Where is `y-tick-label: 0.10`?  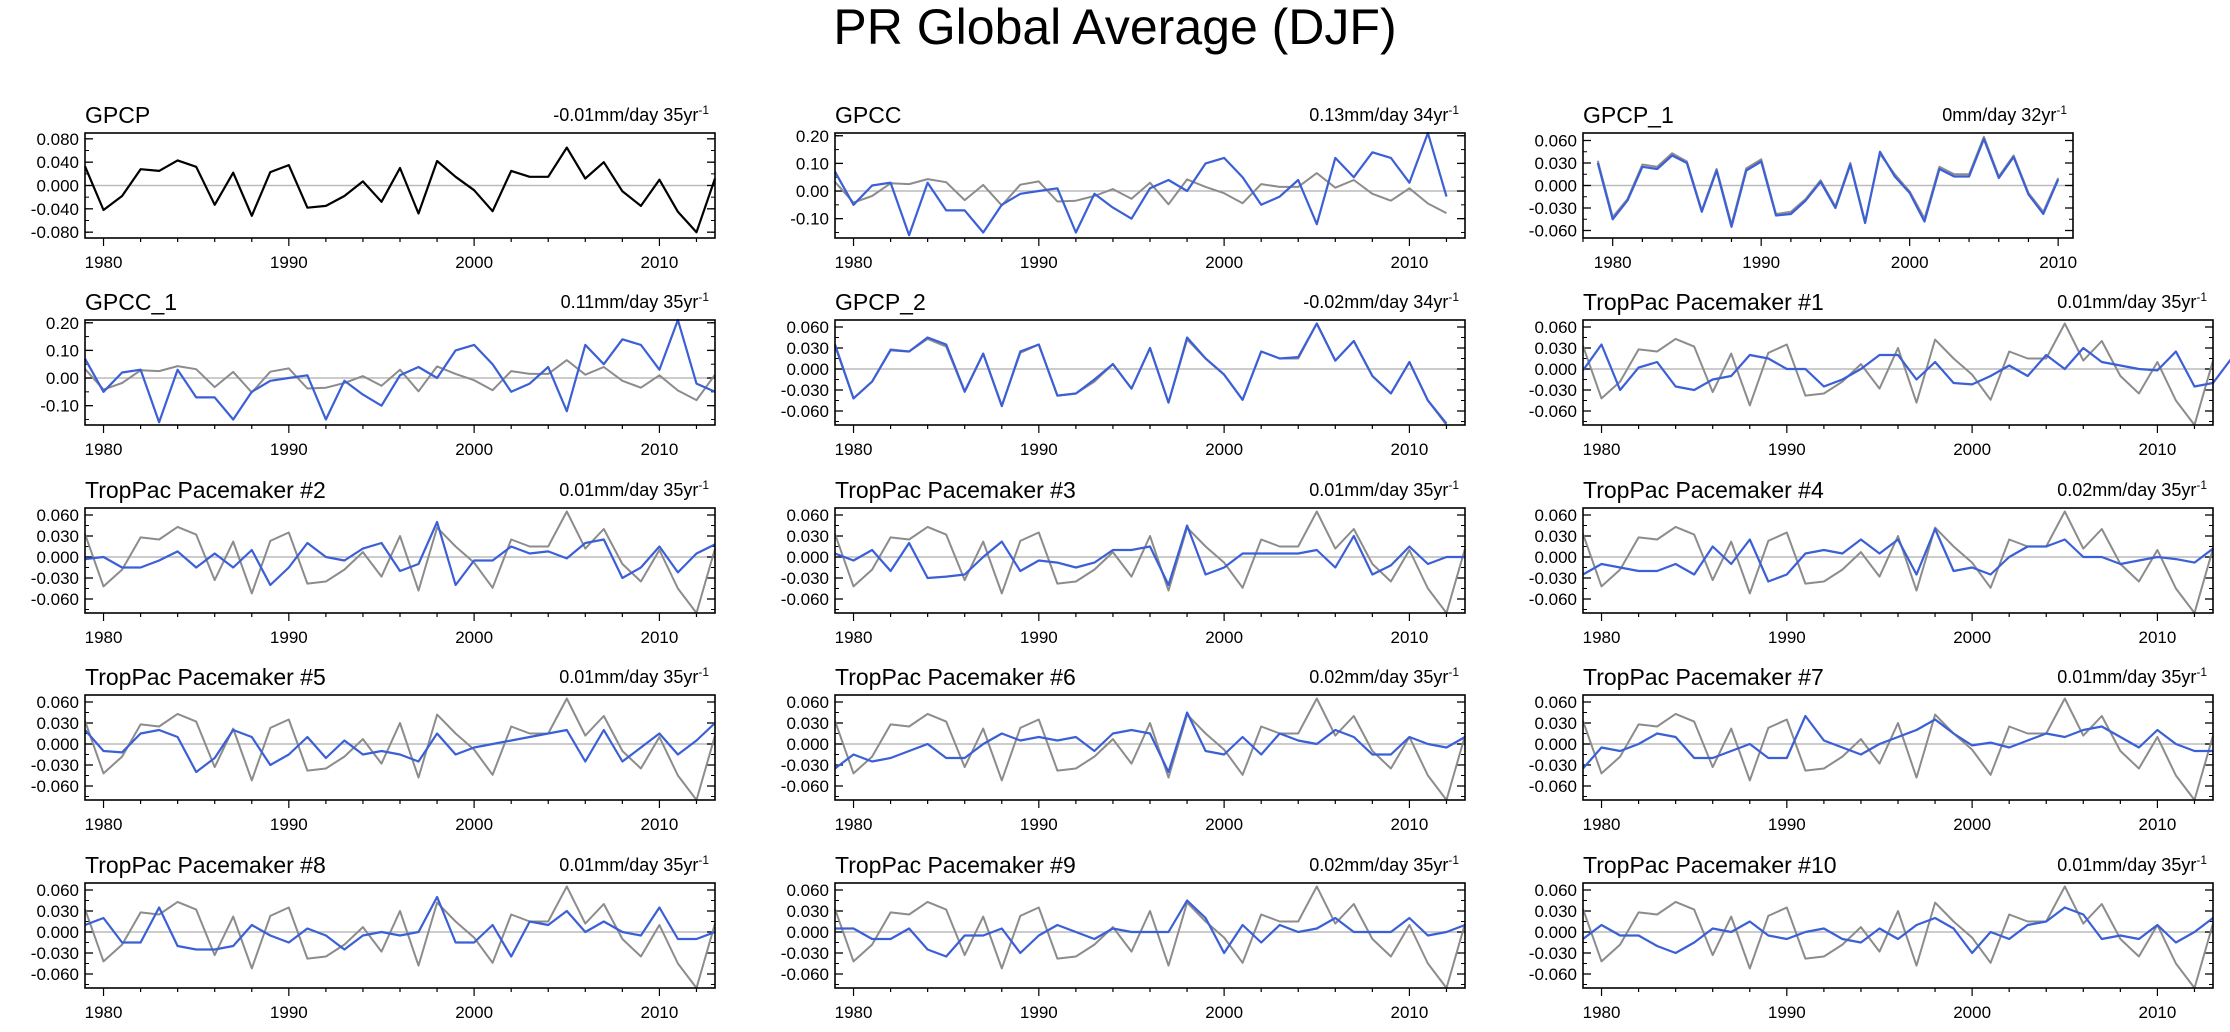
y-tick-label: 0.10 is located at coordinates (62, 350).